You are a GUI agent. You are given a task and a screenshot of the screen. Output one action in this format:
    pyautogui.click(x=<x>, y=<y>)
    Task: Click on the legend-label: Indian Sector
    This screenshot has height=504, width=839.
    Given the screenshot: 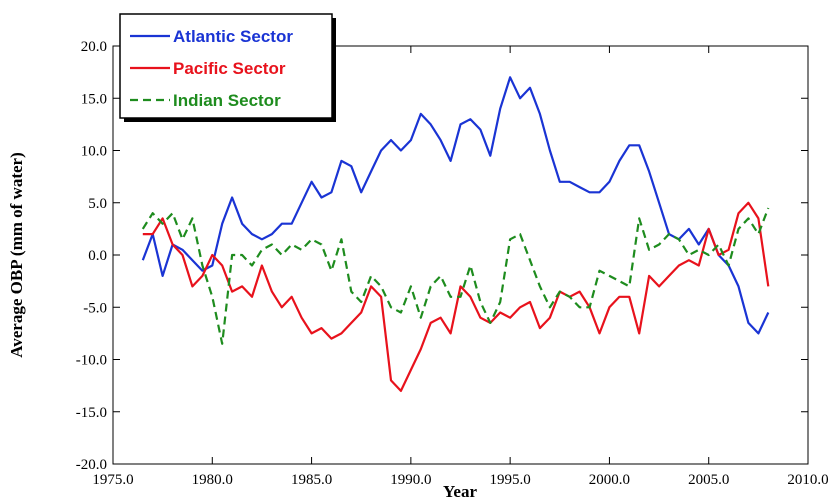 What is the action you would take?
    pyautogui.click(x=227, y=100)
    